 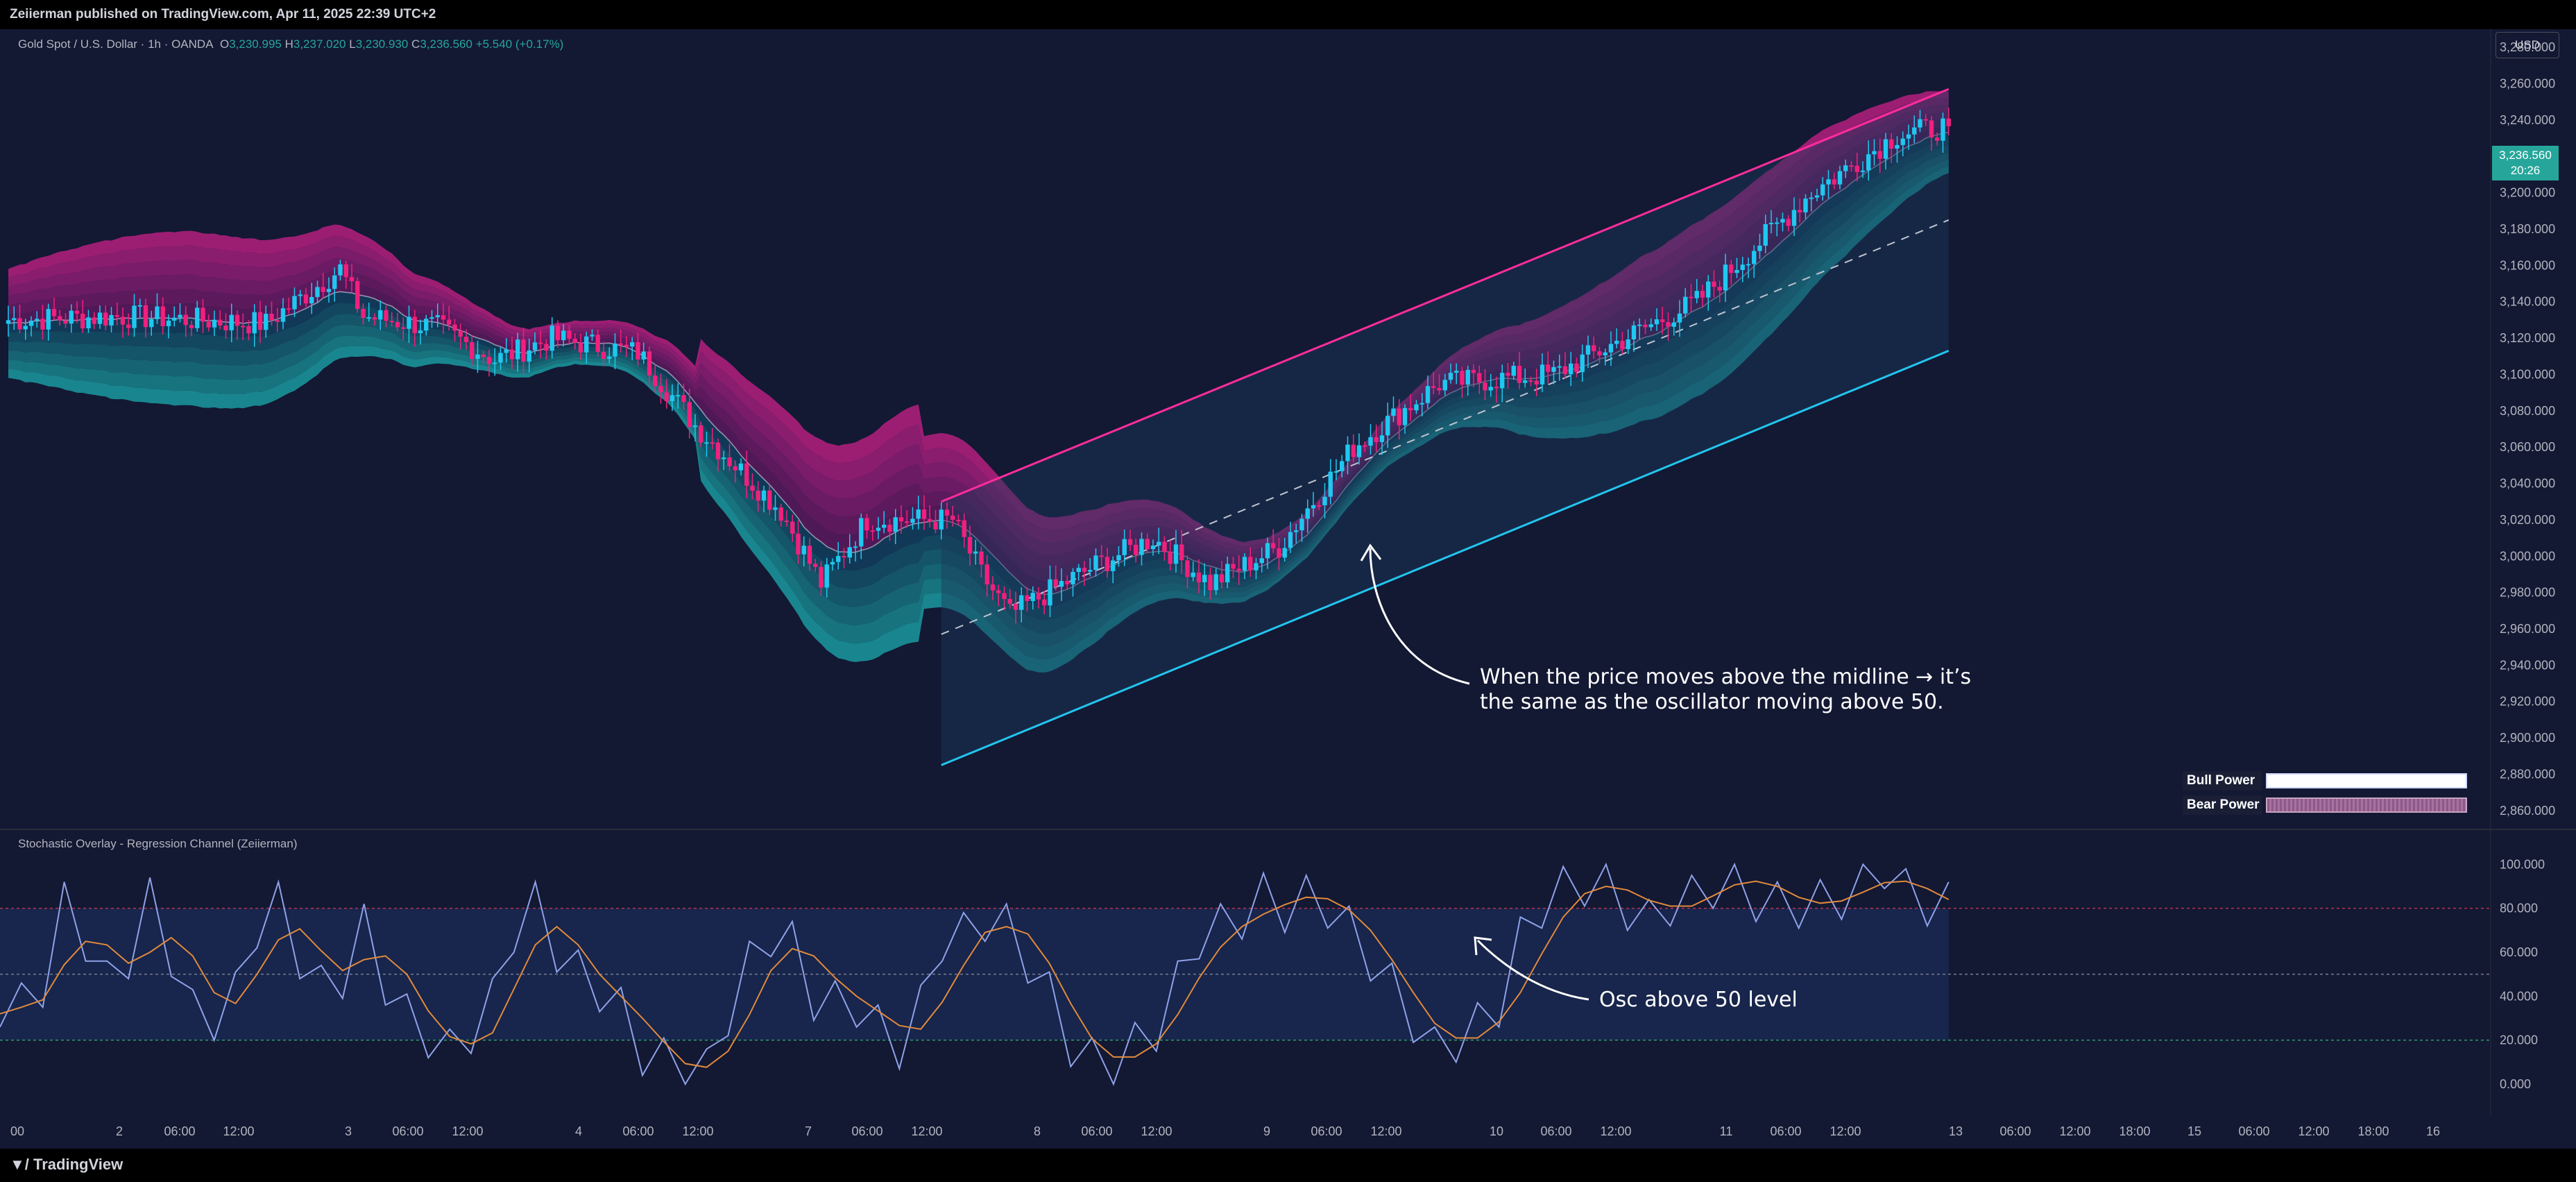 I want to click on price-tick-label: 3,280.000, so click(x=2527, y=47).